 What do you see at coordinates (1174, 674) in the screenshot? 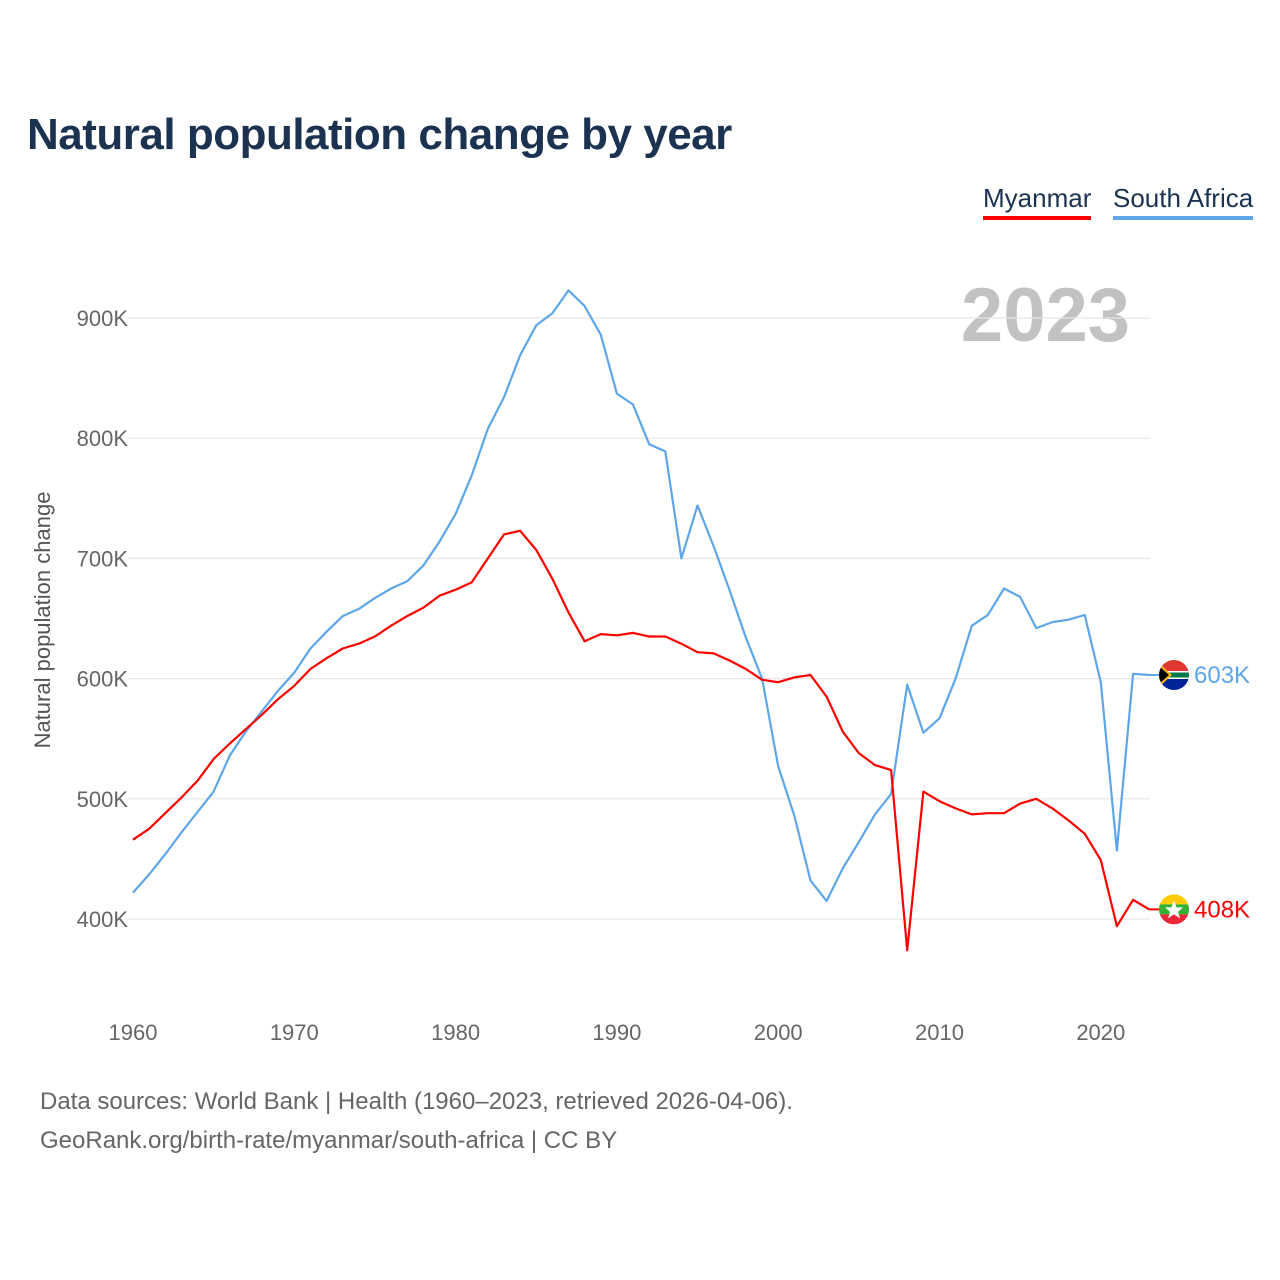
I see `south-africa-flag-icon` at bounding box center [1174, 674].